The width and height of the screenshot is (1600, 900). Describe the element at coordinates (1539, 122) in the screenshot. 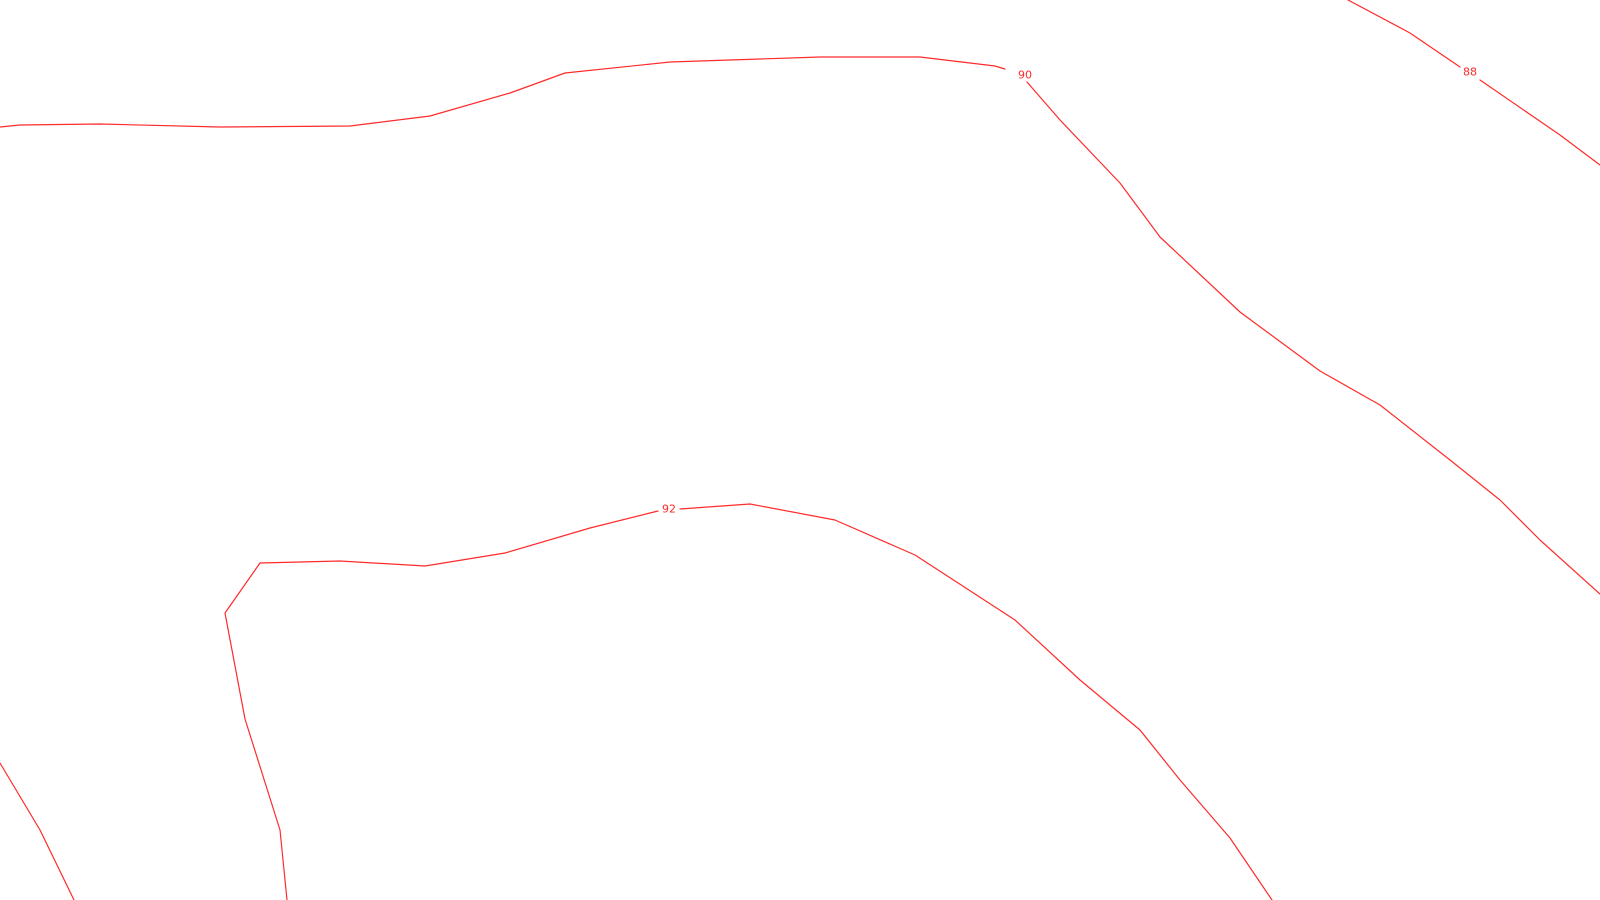

I see `contour-88-line-continued` at that location.